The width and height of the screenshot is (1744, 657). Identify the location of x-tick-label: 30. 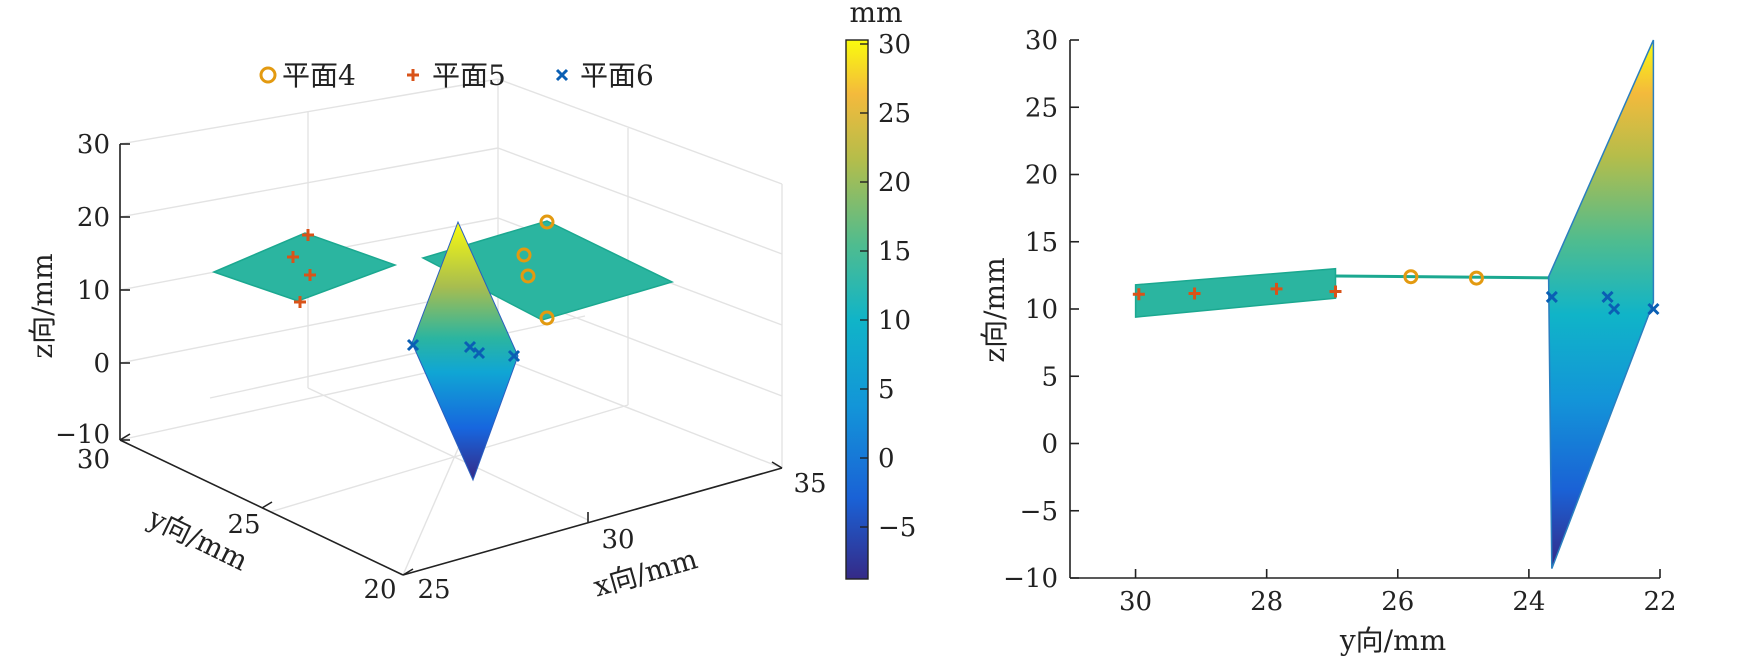
(1135, 602).